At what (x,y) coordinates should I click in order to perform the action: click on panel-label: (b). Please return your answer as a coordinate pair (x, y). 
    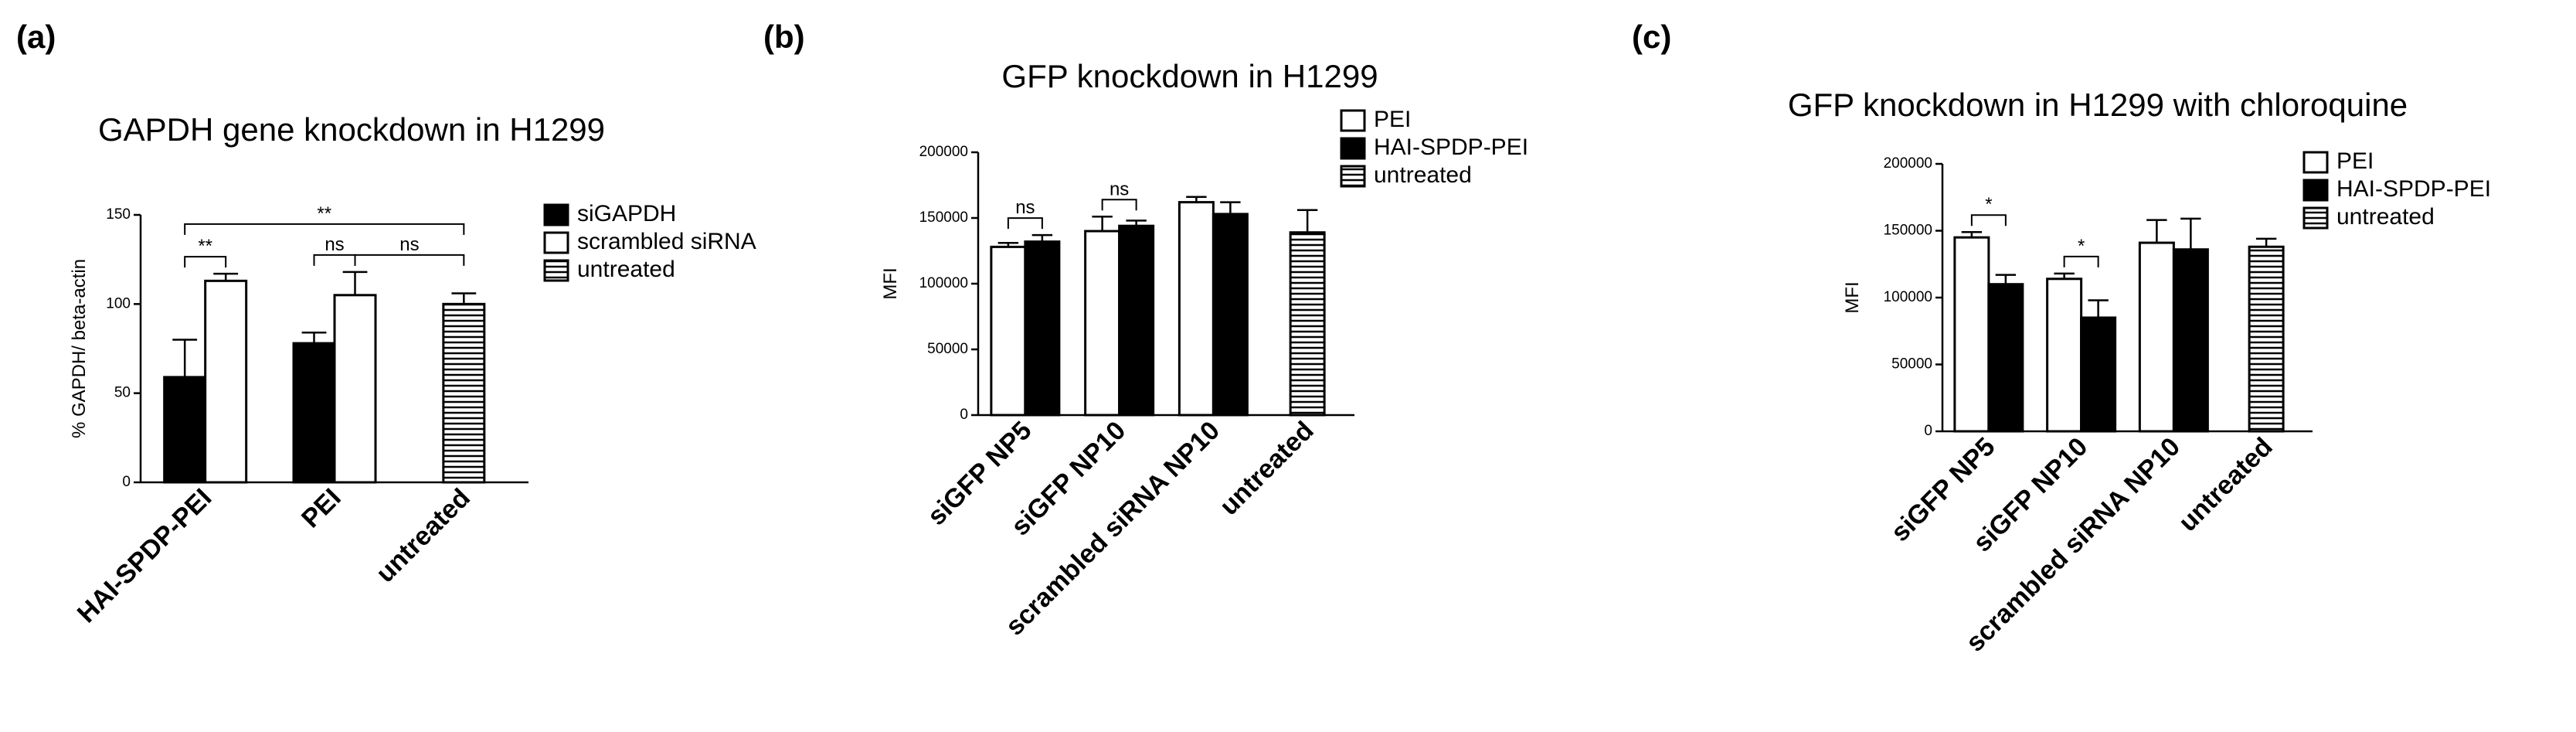
    Looking at the image, I should click on (784, 37).